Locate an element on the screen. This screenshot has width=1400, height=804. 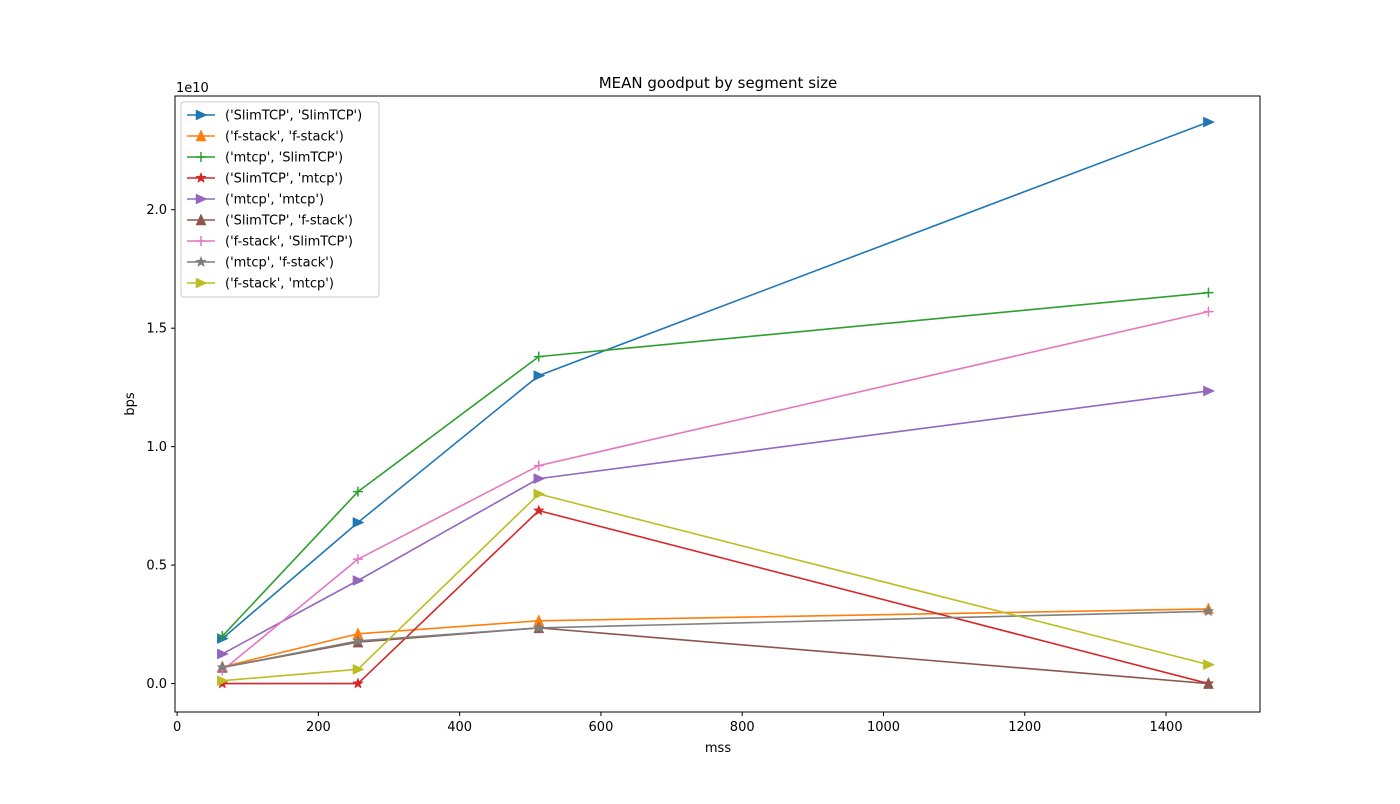
y-tick-label: 1.5 is located at coordinates (156, 329).